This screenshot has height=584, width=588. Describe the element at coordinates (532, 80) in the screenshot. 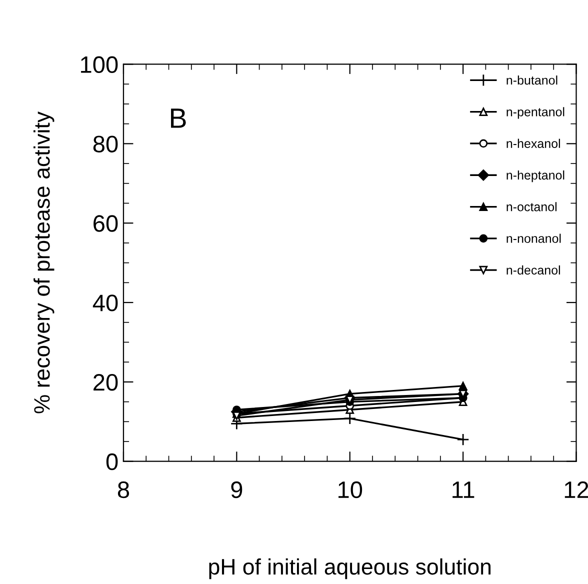

I see `legend-label: n-butanol` at that location.